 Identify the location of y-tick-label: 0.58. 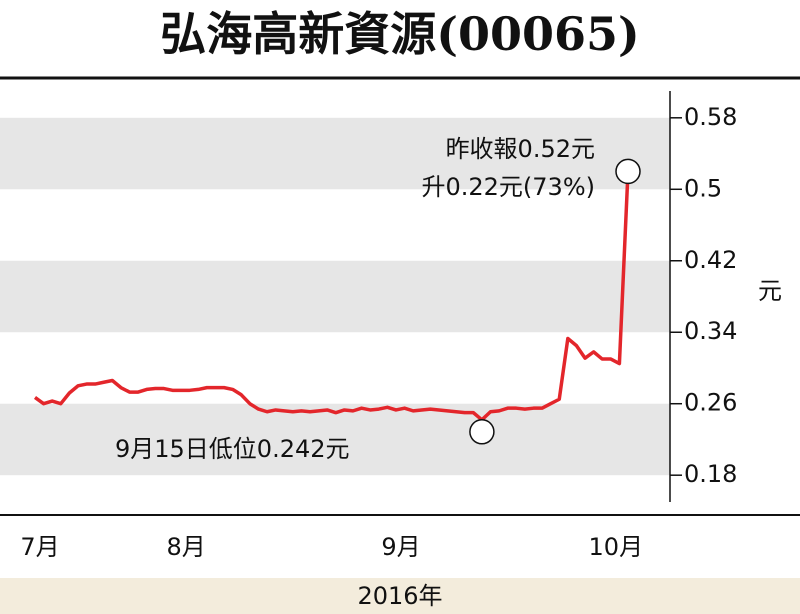
(710, 117).